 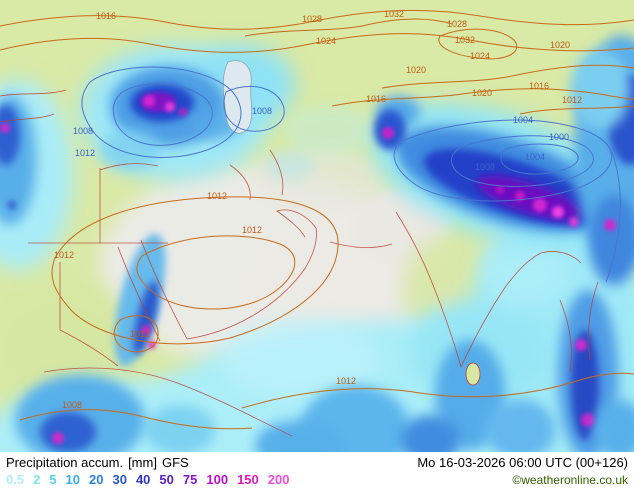 I want to click on parameter-label: Precipitation accum., so click(x=65, y=462).